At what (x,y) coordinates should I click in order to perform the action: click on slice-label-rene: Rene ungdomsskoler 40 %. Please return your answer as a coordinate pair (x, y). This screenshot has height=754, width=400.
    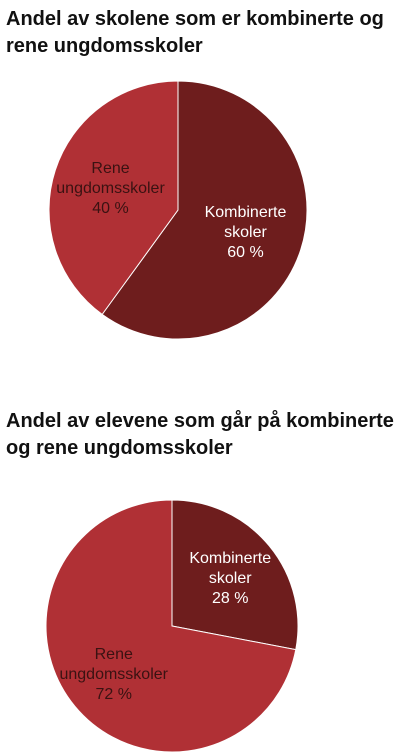
    Looking at the image, I should click on (110, 188).